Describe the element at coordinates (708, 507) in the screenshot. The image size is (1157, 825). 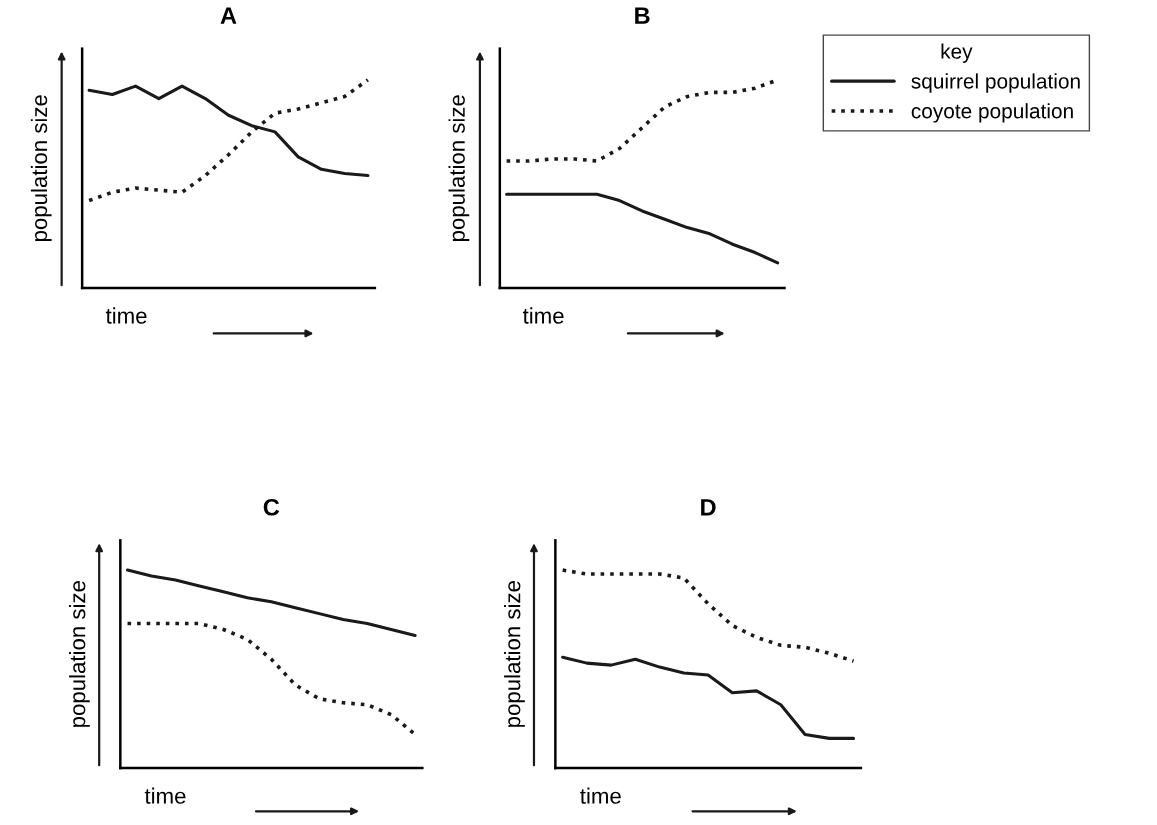
I see `chart-title: D` at that location.